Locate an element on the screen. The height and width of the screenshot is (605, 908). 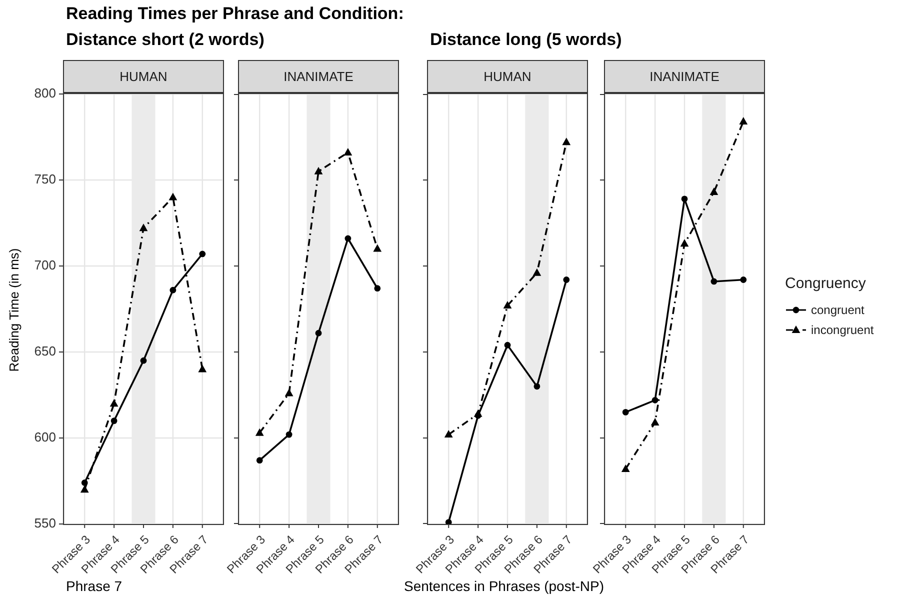
y-tick-label: 750 is located at coordinates (45, 178).